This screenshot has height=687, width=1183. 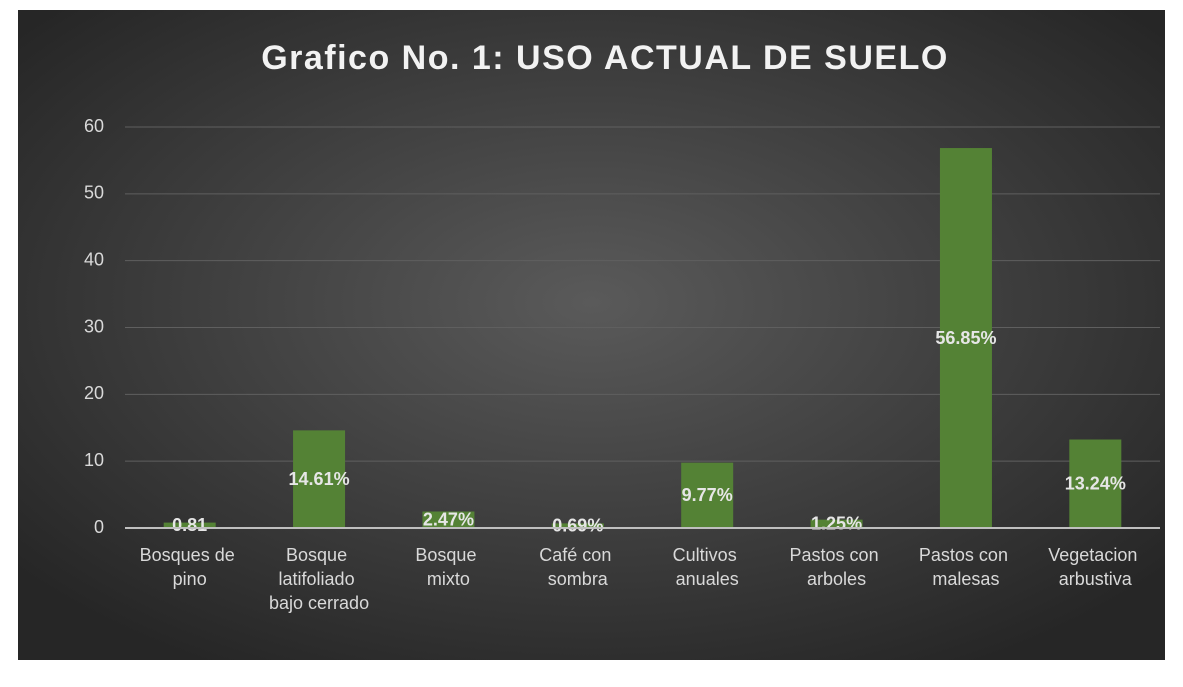 What do you see at coordinates (94, 126) in the screenshot?
I see `y-tick-label: 60` at bounding box center [94, 126].